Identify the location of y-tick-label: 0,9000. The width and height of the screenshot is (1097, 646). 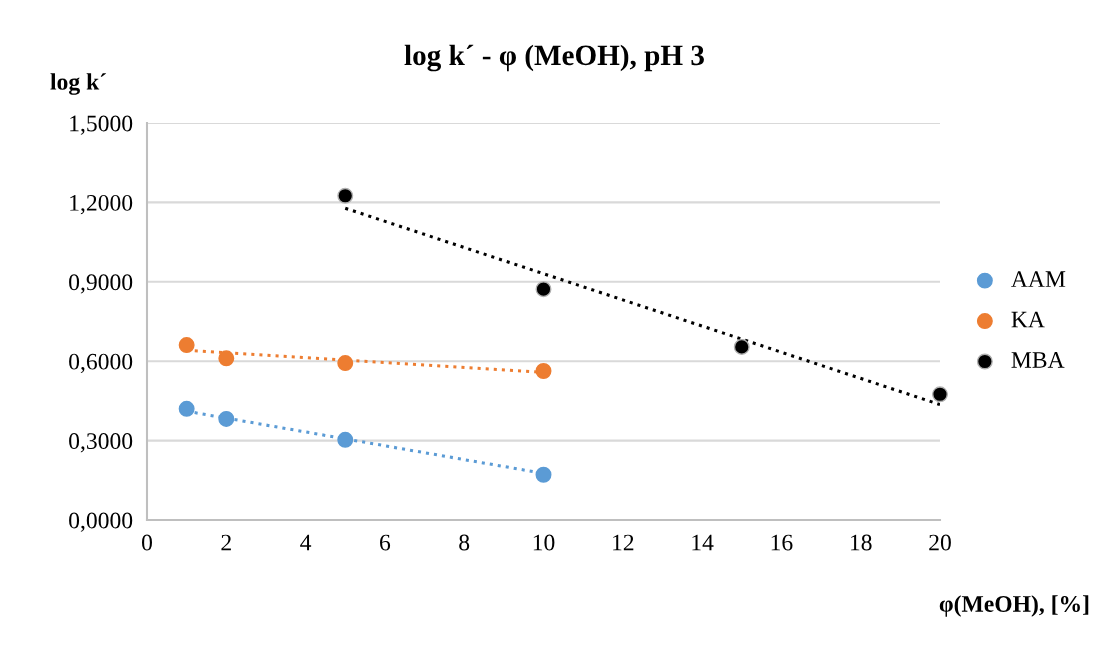
(101, 284).